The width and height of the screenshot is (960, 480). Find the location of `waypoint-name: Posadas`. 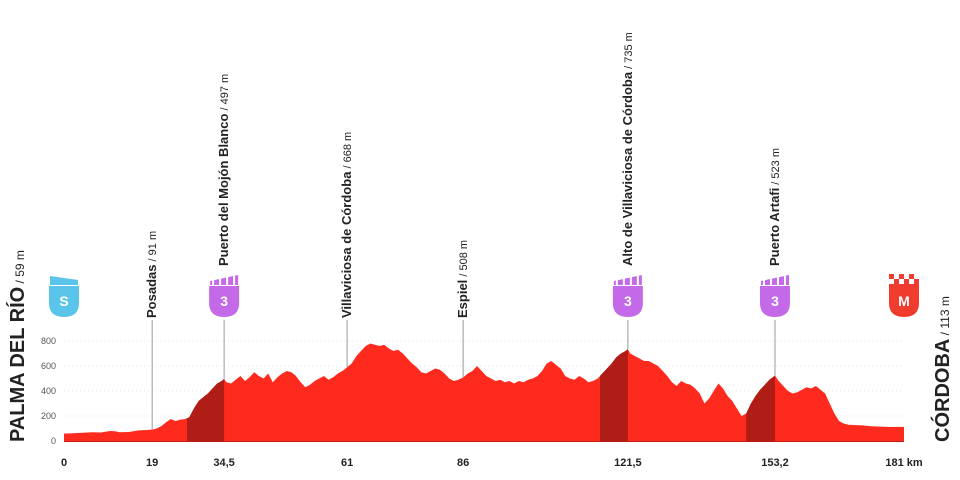

waypoint-name: Posadas is located at coordinates (151, 291).